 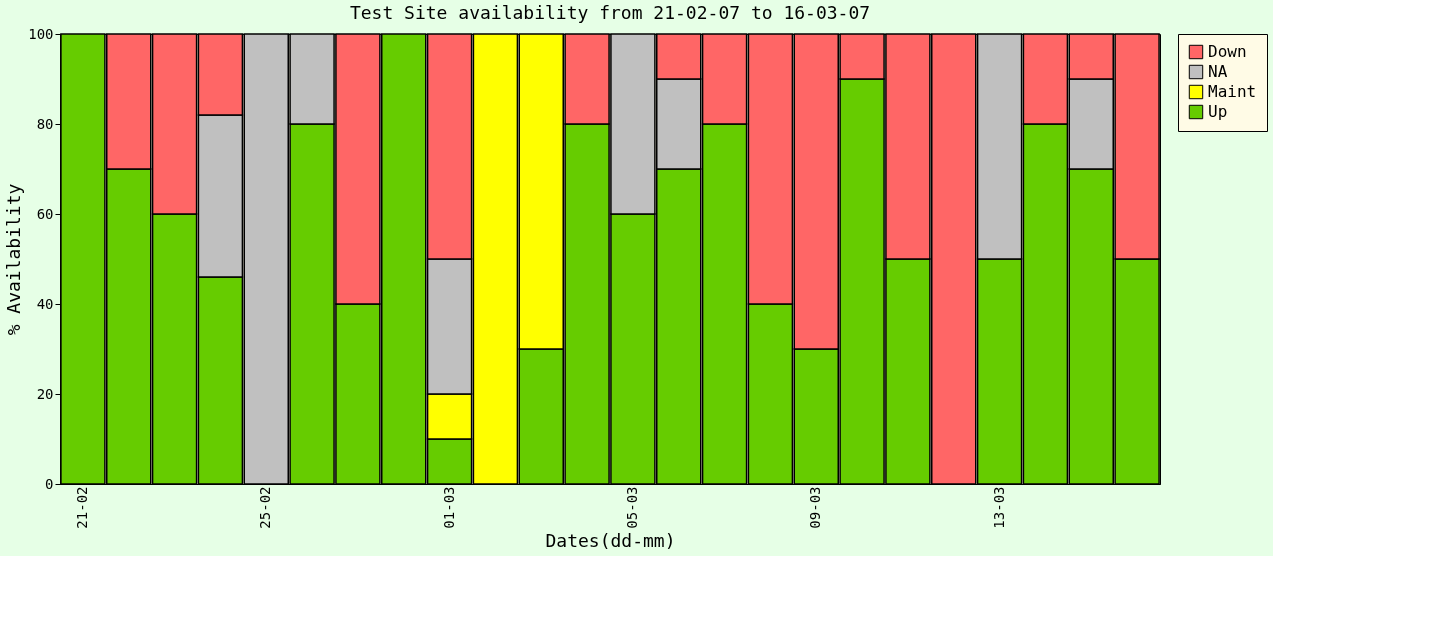 I want to click on x-tick-label: 25-02, so click(x=265, y=507).